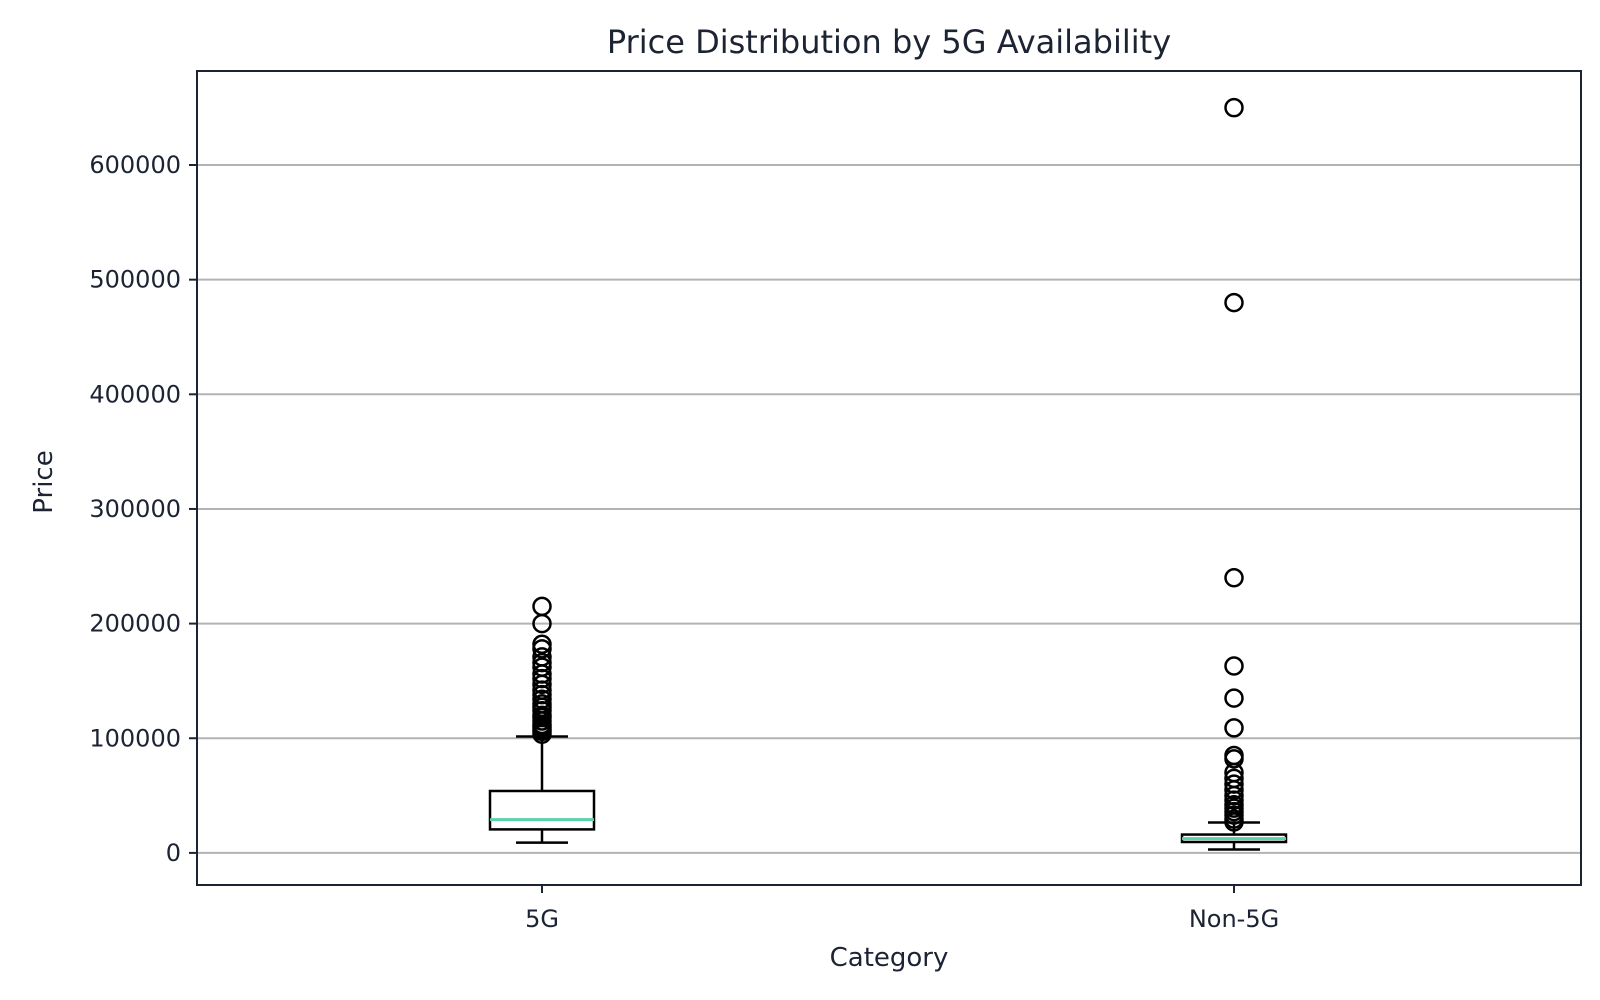  What do you see at coordinates (135, 624) in the screenshot?
I see `y-tick-label: 200000` at bounding box center [135, 624].